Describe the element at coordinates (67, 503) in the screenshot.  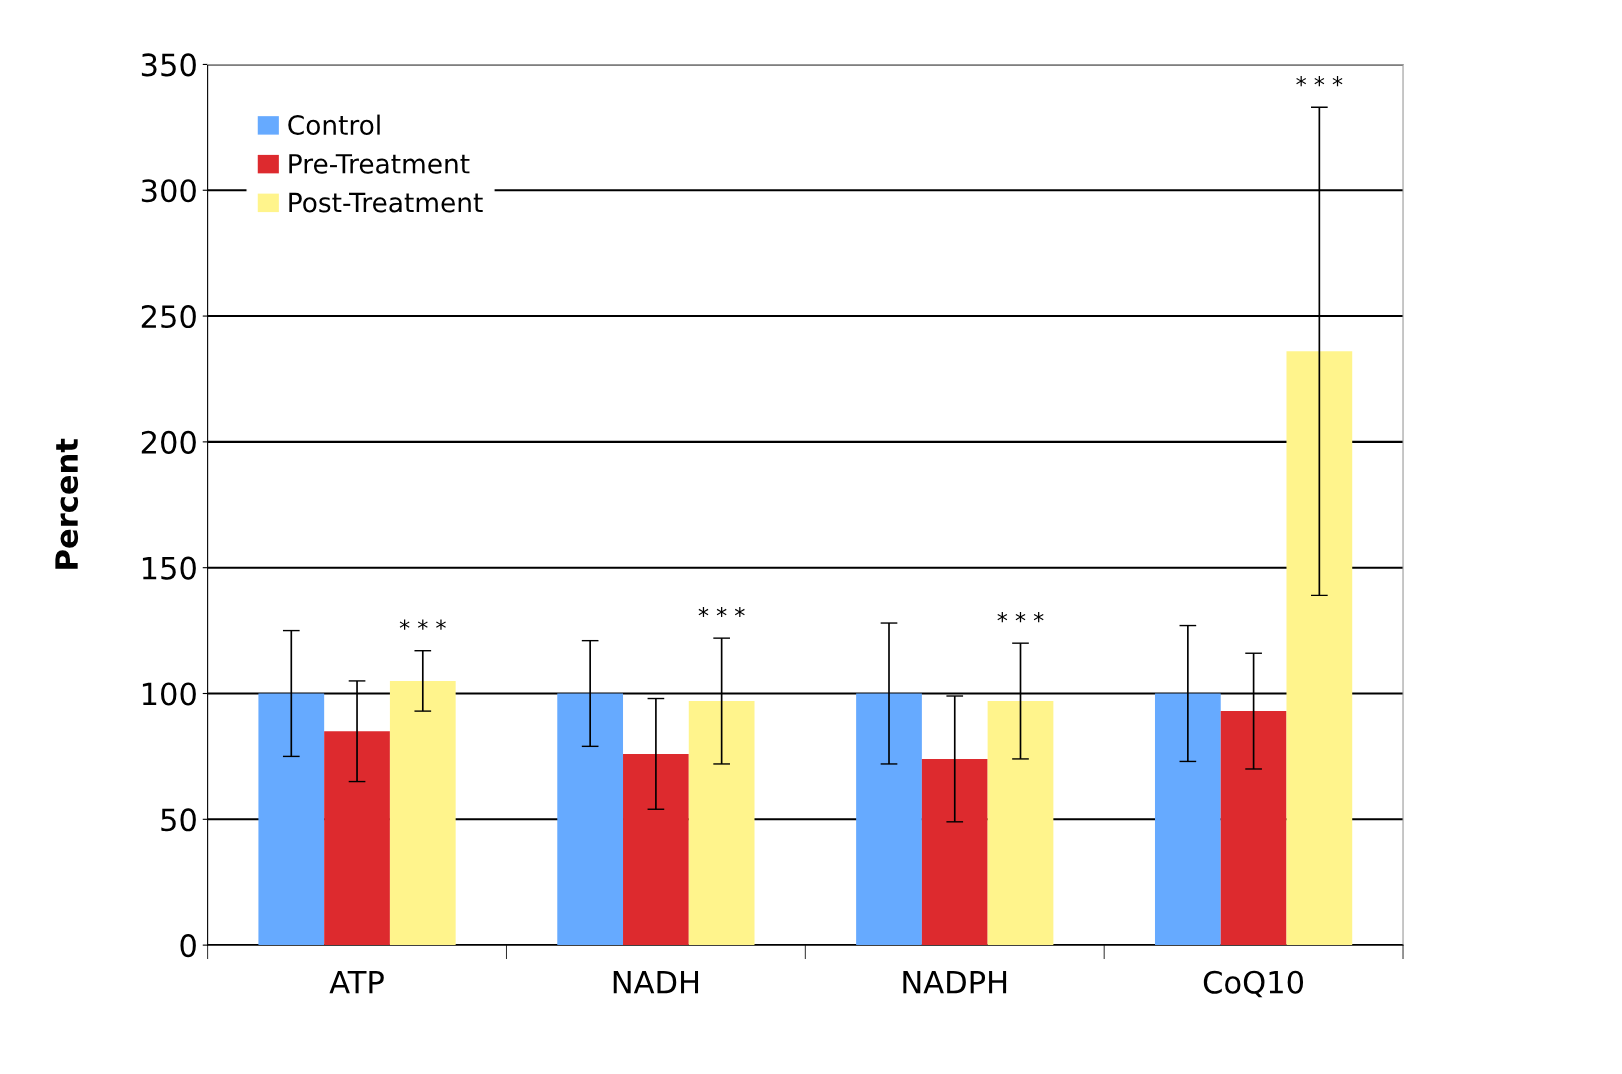
I see `y-axis-title: Percent` at that location.